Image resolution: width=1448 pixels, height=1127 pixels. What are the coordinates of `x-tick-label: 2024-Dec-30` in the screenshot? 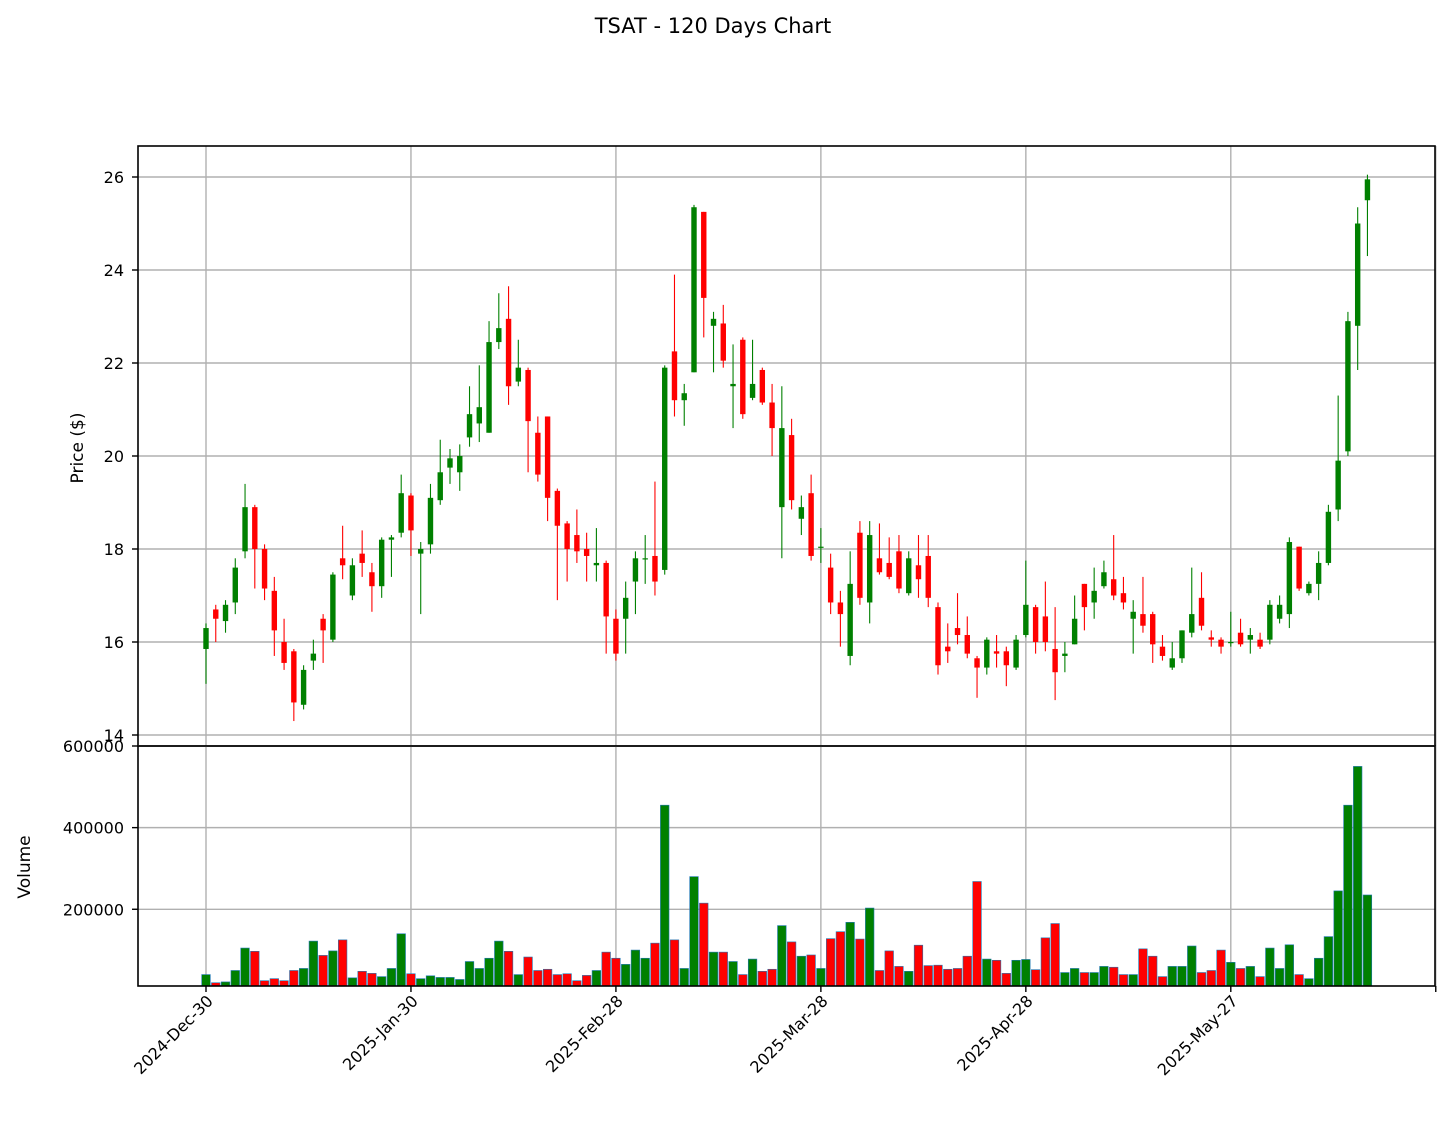 It's located at (173, 1034).